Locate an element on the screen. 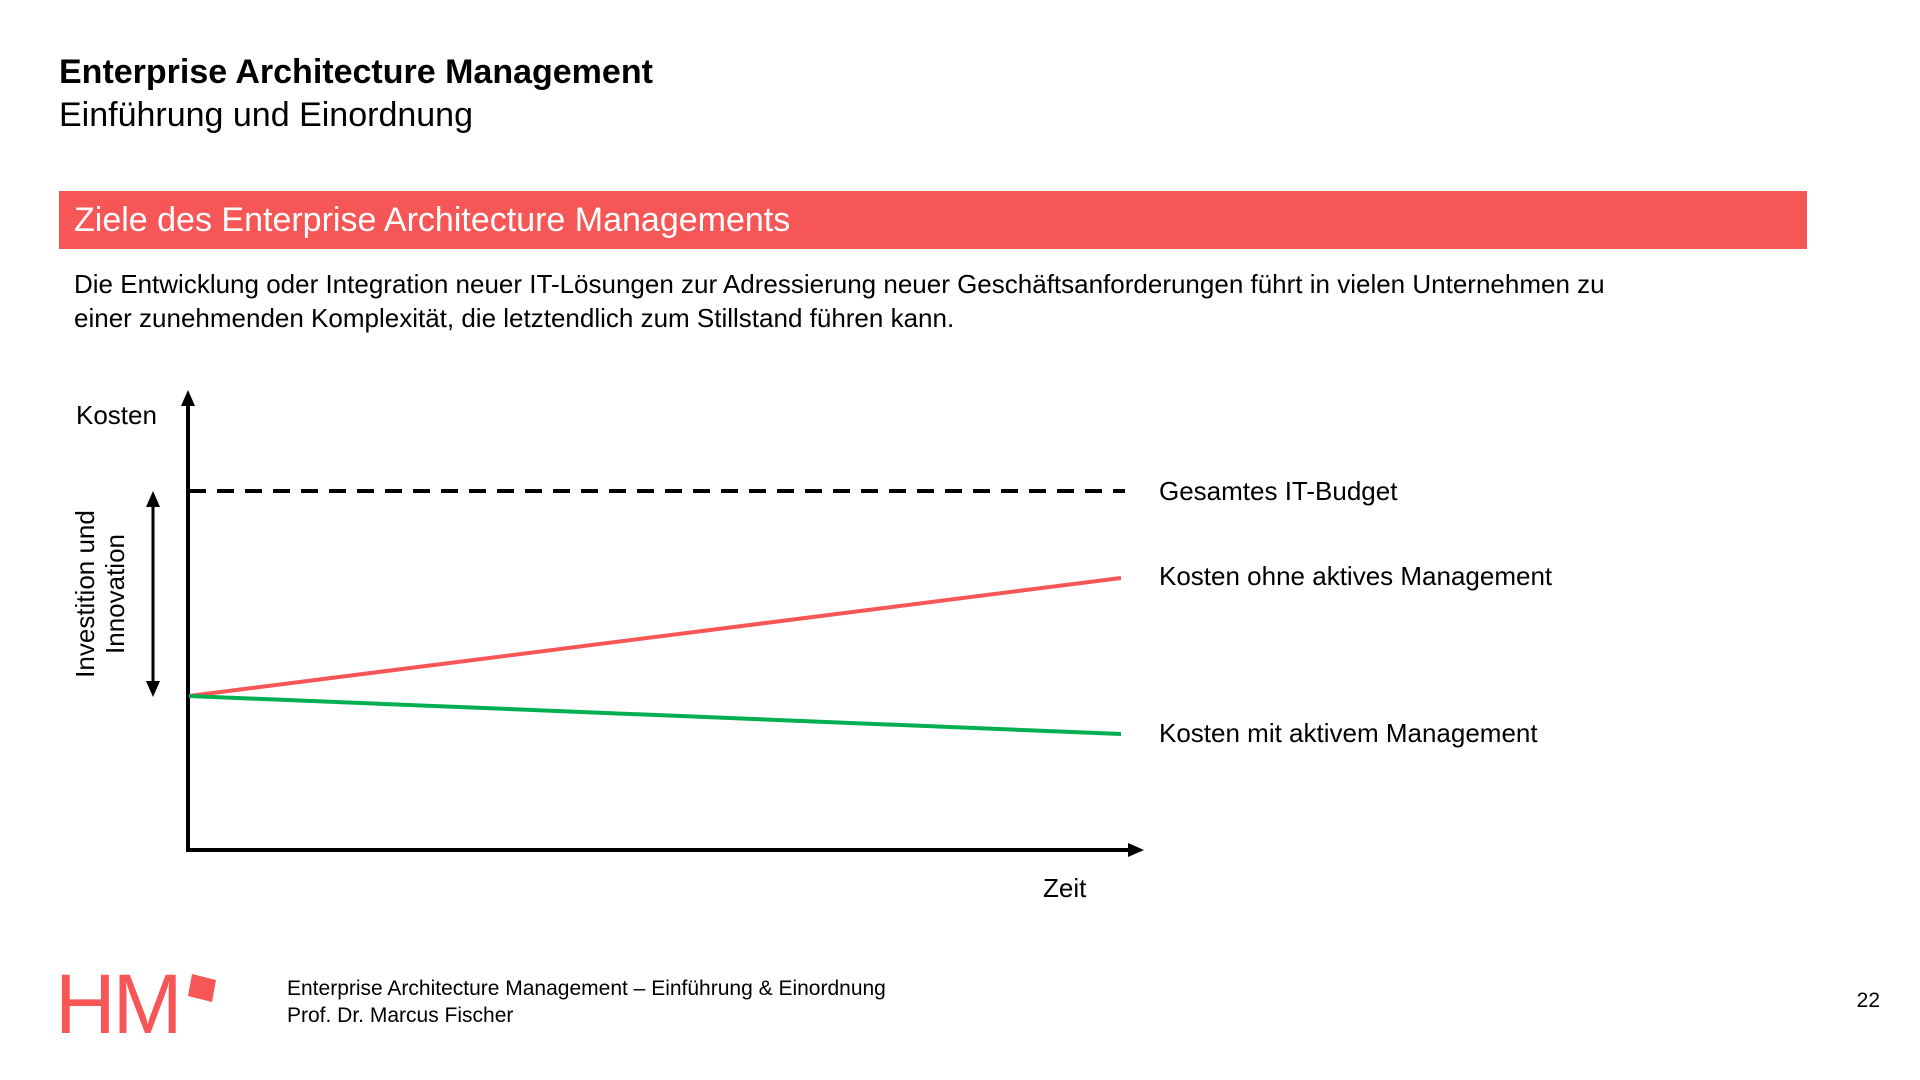  y-axis-label: Kosten is located at coordinates (116, 415).